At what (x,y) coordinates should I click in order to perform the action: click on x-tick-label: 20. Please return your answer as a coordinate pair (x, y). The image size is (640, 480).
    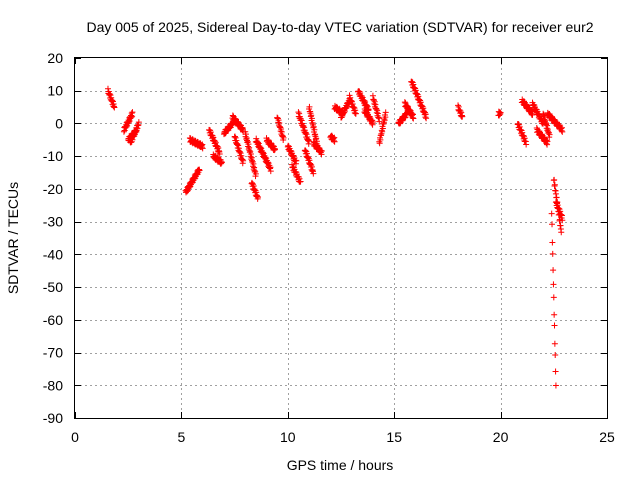
    Looking at the image, I should click on (501, 437).